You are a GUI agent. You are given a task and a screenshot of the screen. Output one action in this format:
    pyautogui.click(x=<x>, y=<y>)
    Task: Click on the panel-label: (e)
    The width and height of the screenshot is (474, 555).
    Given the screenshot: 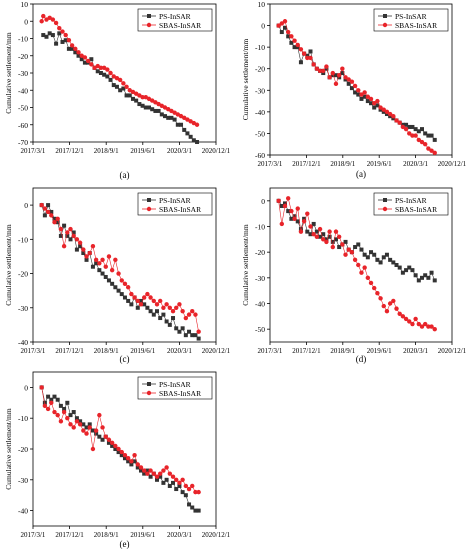 What is the action you would take?
    pyautogui.click(x=125, y=544)
    